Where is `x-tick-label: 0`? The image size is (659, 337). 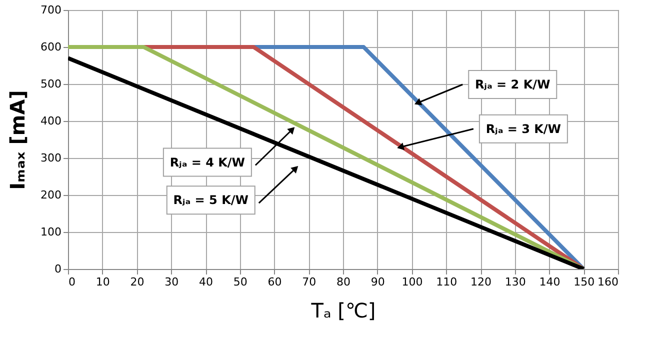
x-tick-label: 0 is located at coordinates (72, 282).